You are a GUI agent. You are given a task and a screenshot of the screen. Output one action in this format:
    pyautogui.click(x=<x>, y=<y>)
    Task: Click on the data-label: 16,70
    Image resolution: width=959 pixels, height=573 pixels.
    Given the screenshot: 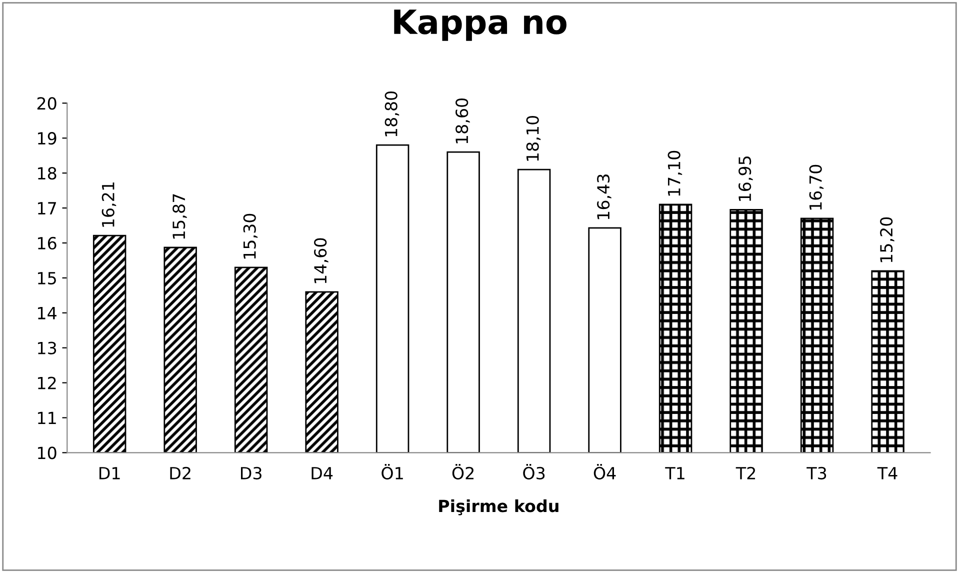 What is the action you would take?
    pyautogui.click(x=816, y=187)
    